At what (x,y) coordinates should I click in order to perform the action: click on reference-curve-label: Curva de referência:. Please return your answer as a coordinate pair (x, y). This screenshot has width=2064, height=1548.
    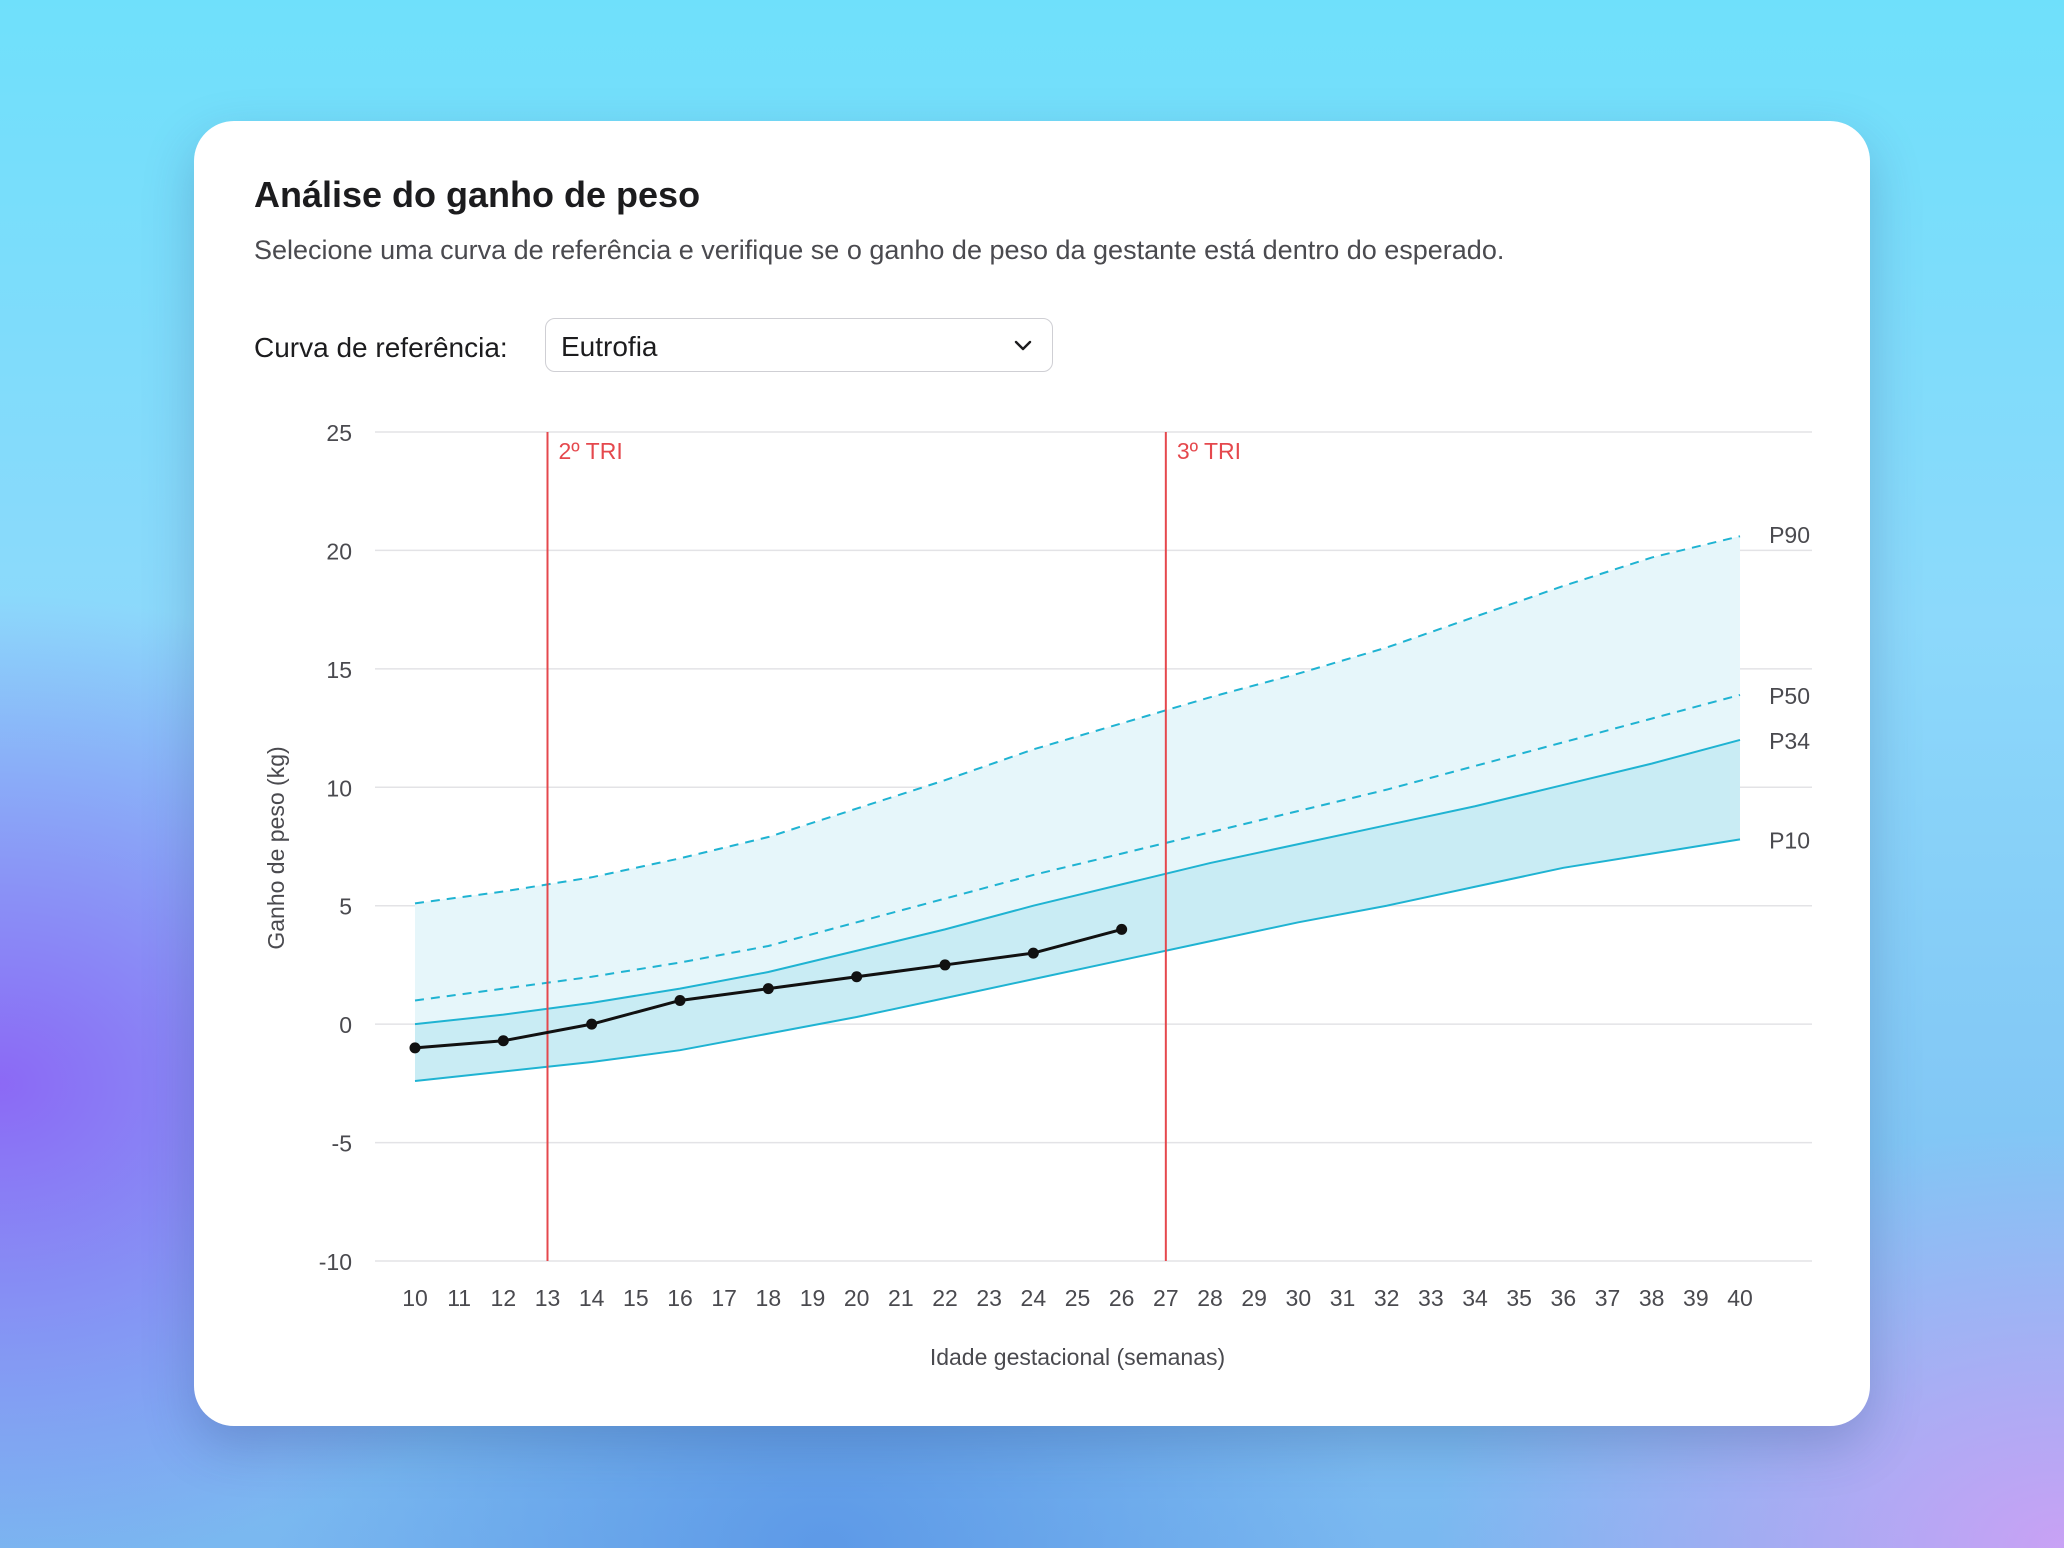
    Looking at the image, I should click on (381, 347).